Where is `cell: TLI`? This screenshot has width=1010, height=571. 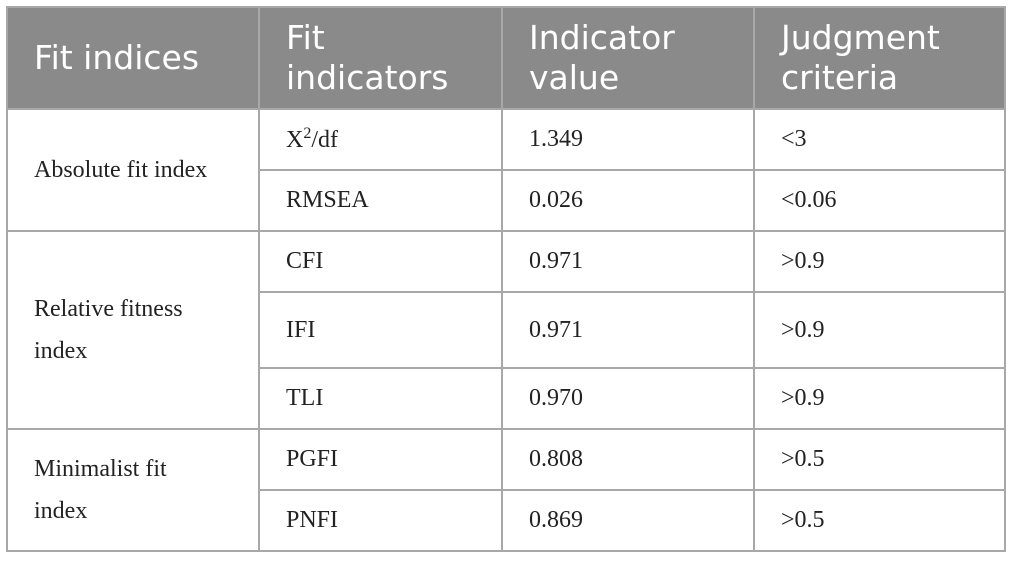 cell: TLI is located at coordinates (380, 398).